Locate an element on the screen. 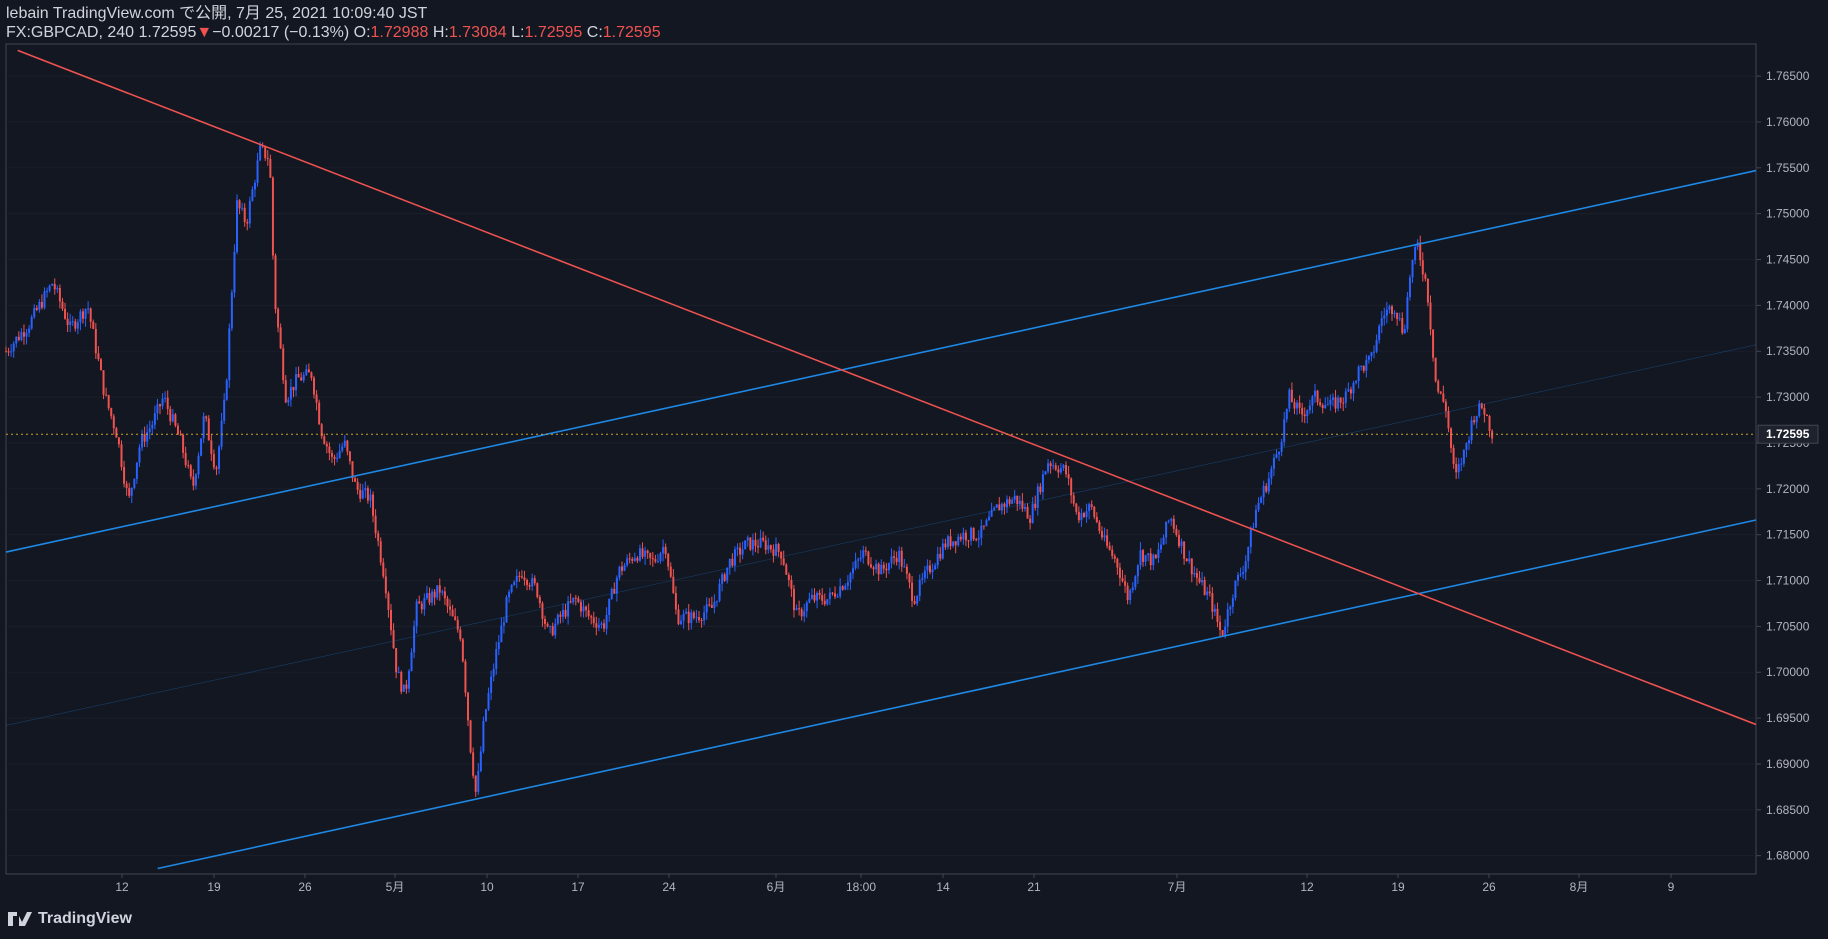 The width and height of the screenshot is (1828, 939). tradingview-logo: TradingView is located at coordinates (70, 919).